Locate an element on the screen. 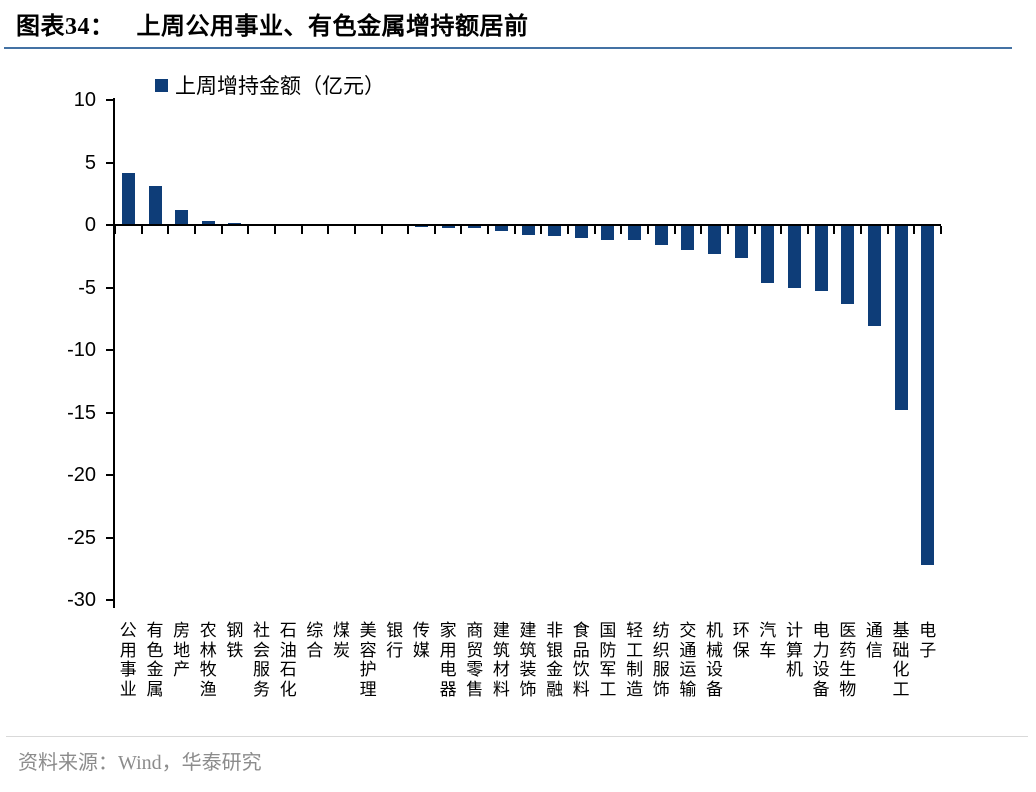 The height and width of the screenshot is (792, 1036). x-axis-label-char: 林 is located at coordinates (208, 650).